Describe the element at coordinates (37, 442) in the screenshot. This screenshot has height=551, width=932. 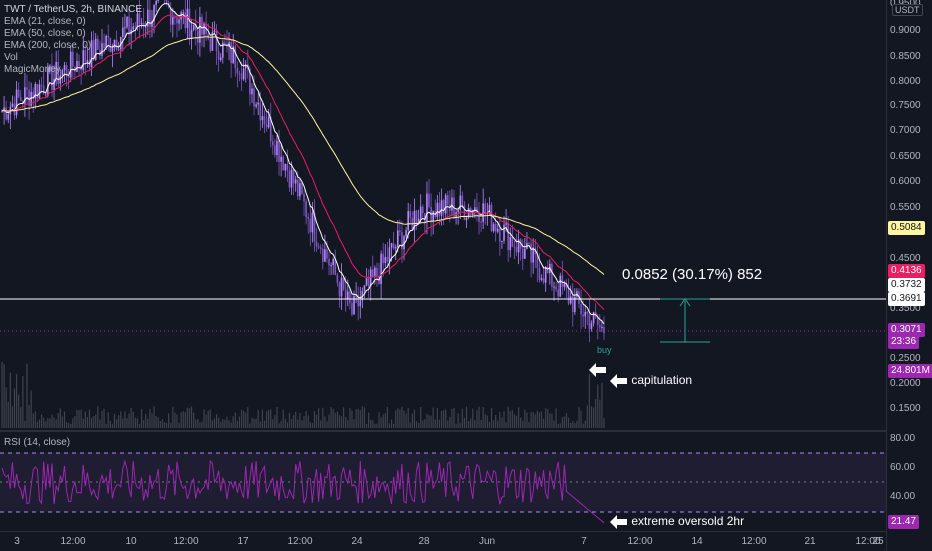
I see `rsi-legend: RSI (14, close)` at that location.